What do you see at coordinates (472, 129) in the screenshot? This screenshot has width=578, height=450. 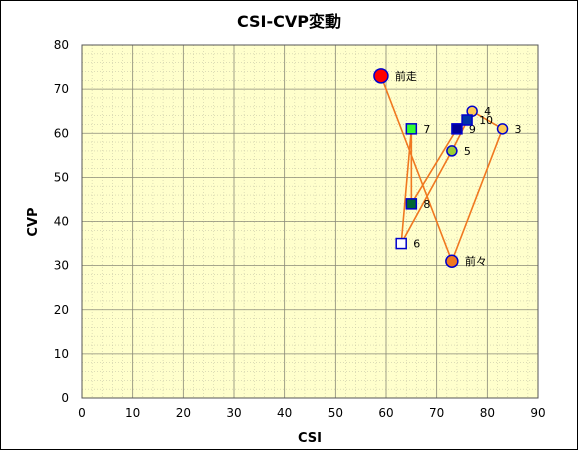 I see `data-label: 9` at bounding box center [472, 129].